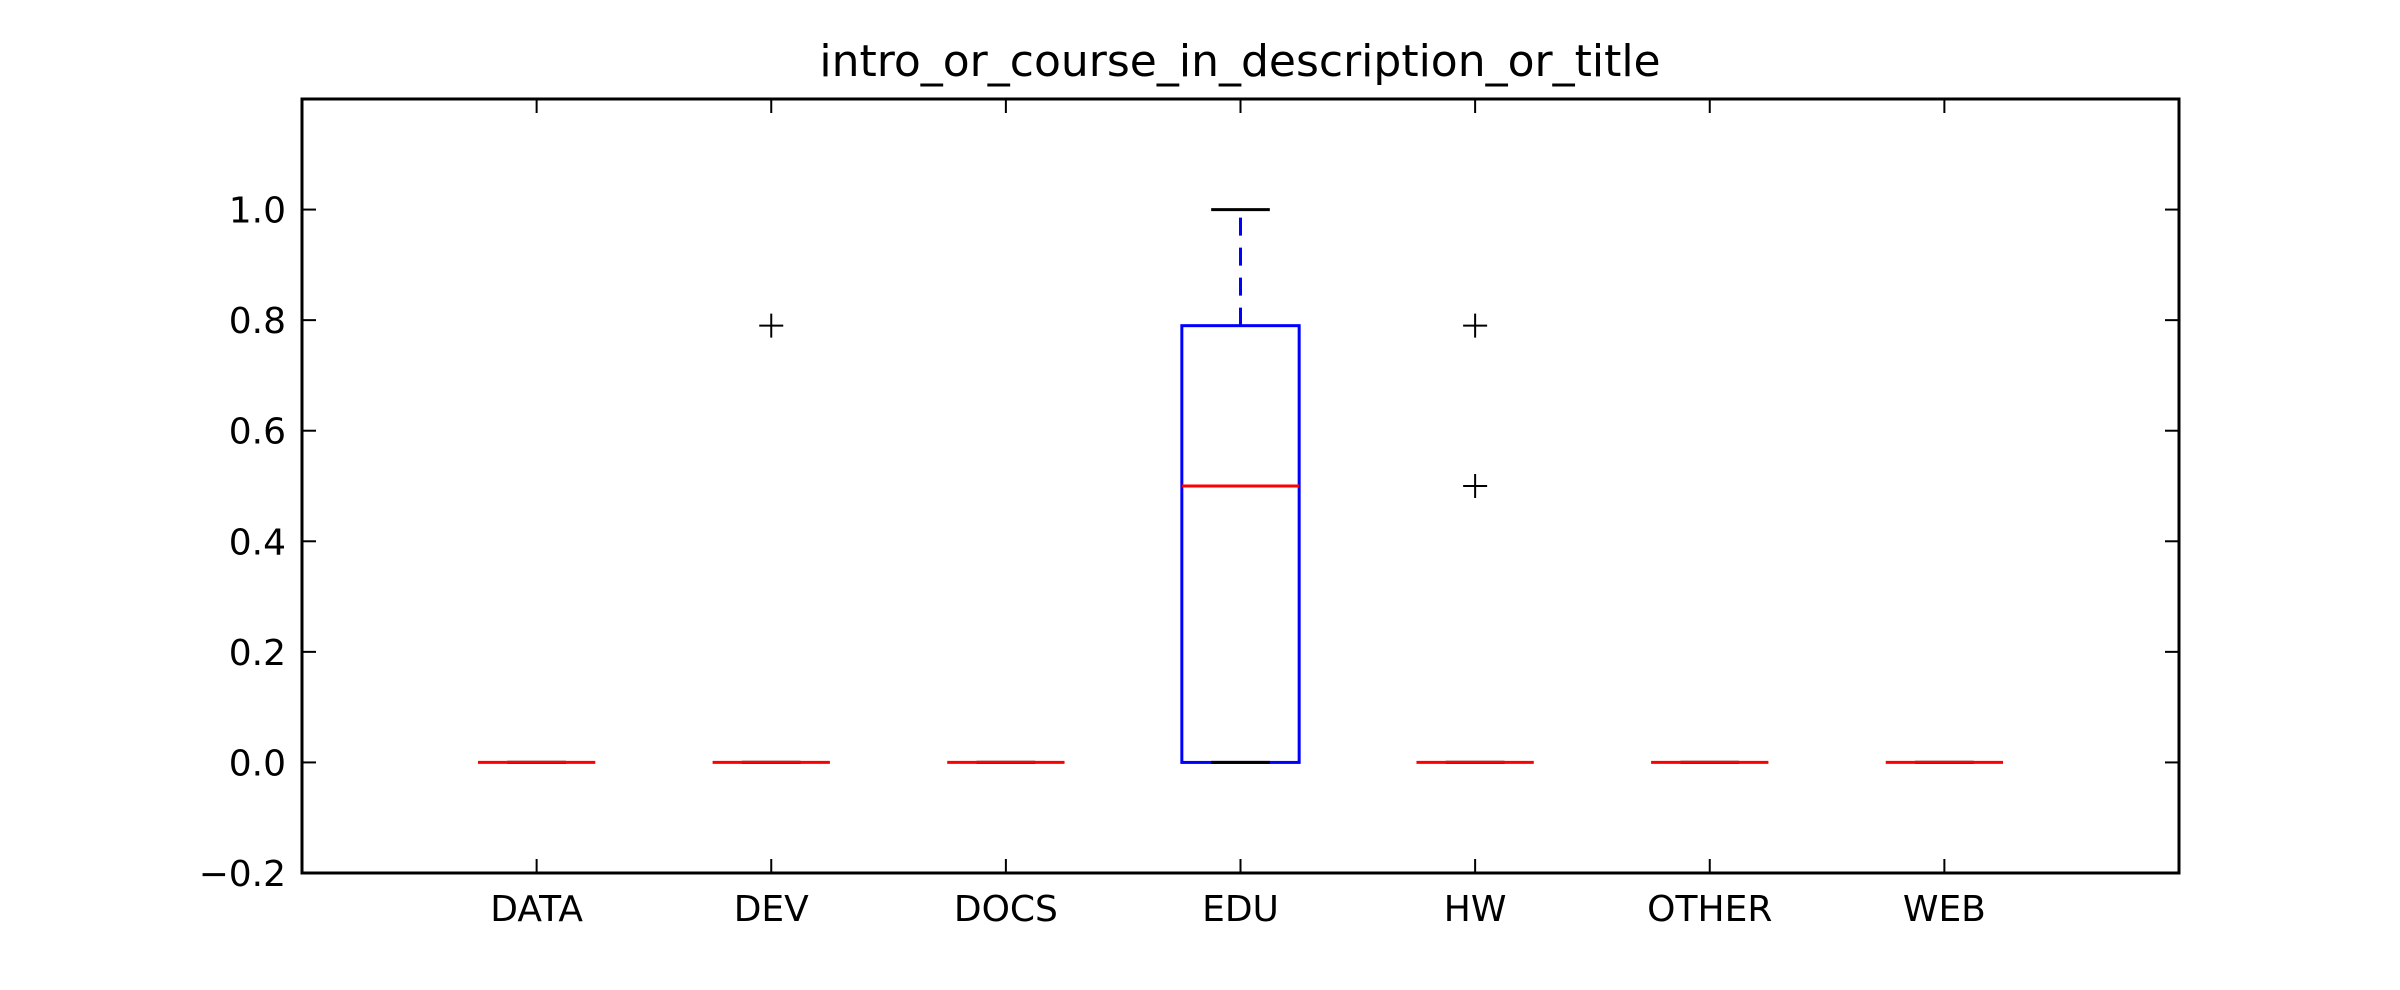 The width and height of the screenshot is (2400, 990). I want to click on y-tick-label: 1.0, so click(257, 211).